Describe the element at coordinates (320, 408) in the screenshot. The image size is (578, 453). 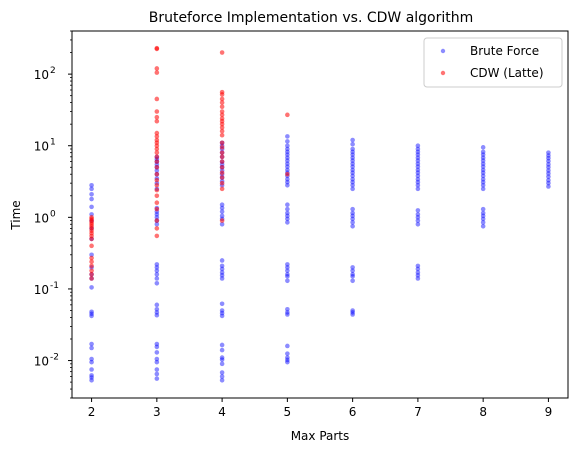
I see `x-axis: 2 3 4 5 6 7 8 9` at that location.